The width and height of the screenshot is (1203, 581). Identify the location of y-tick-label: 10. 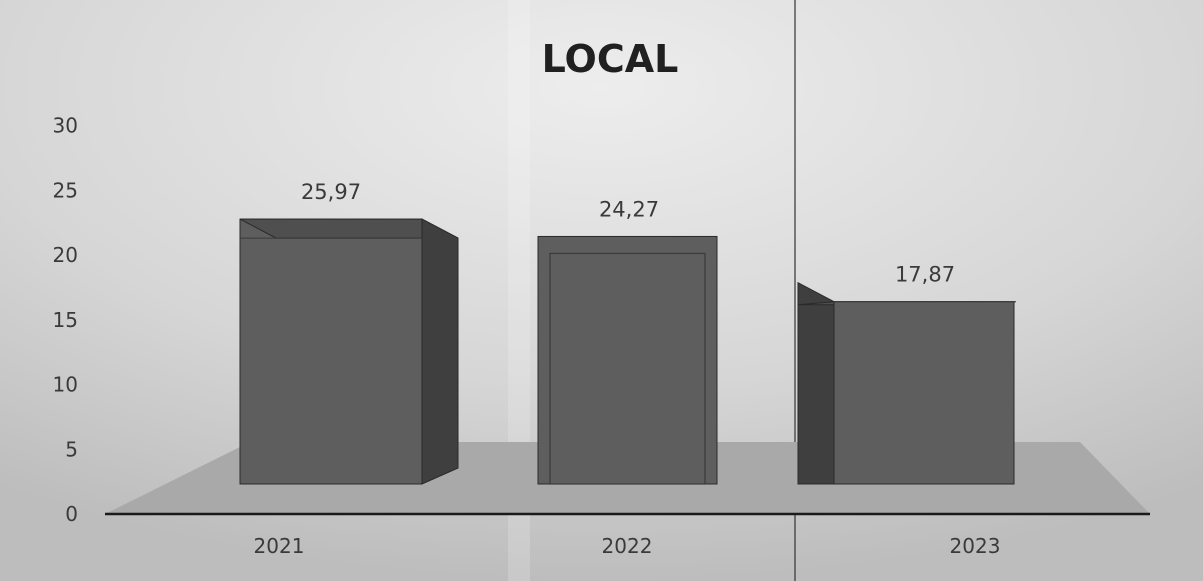
(65, 385).